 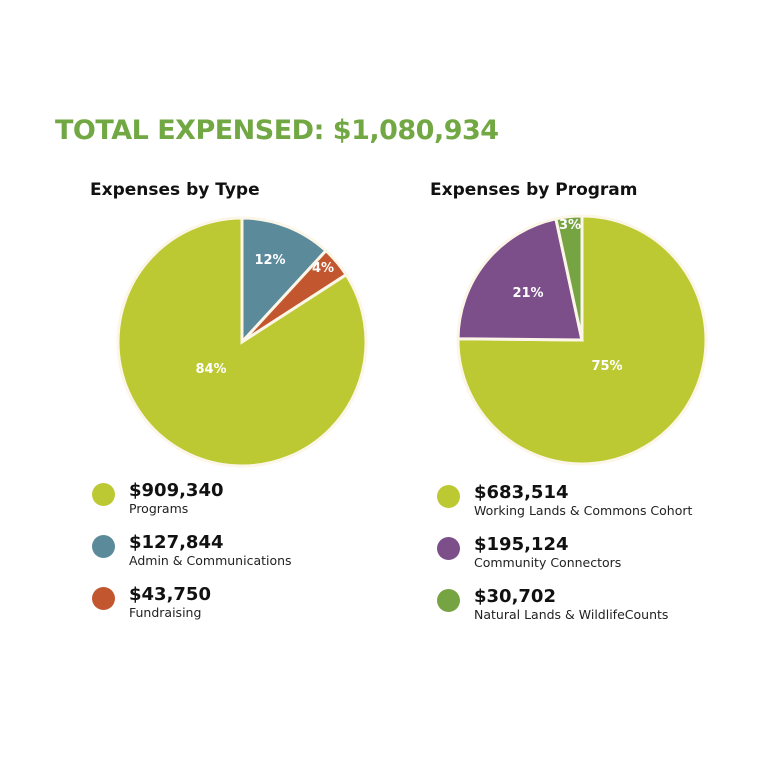 I want to click on legend-item: $30,702 Natural Lands & WildlifeCounts, so click(x=552, y=604).